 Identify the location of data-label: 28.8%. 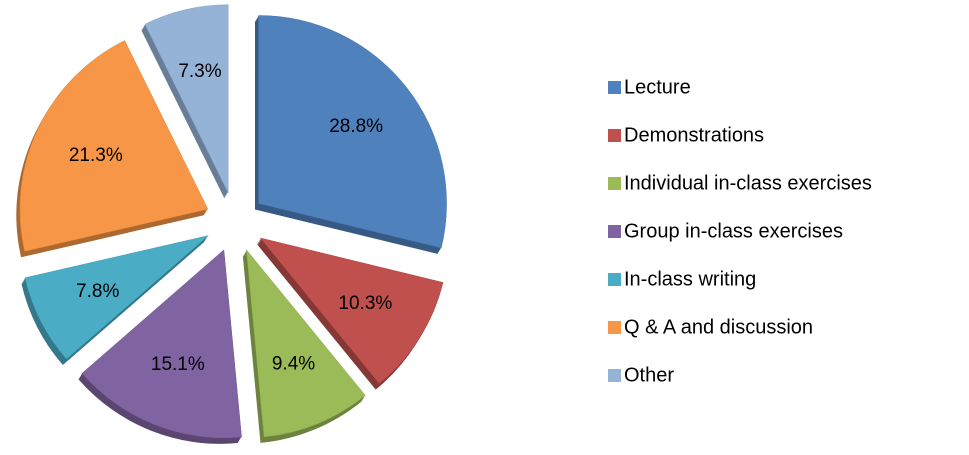
(356, 126).